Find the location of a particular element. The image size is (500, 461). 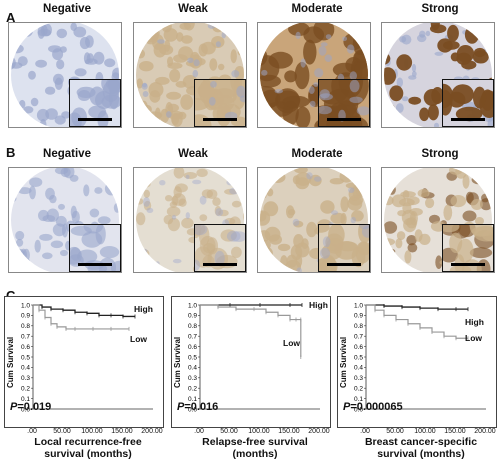

km-plot-local-recurrence: 0.0 0.1 0.2 0.3 0.4 0.5 0.6 0.7 0.8 0.9 1.0 is located at coordinates (84, 362).